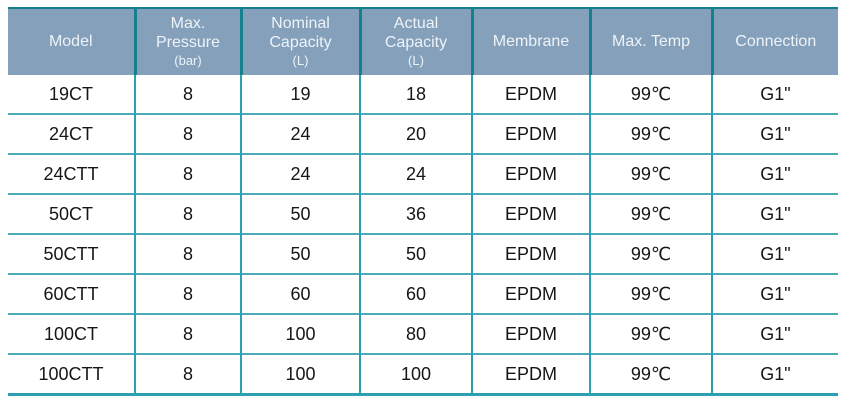 Image resolution: width=847 pixels, height=410 pixels. Describe the element at coordinates (416, 213) in the screenshot. I see `cell-actual-capacity: 36` at that location.